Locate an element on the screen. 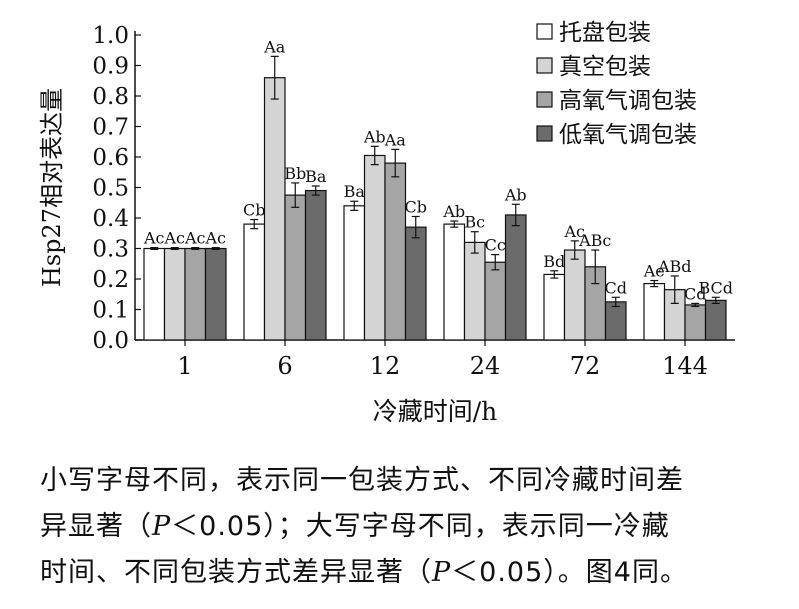 The image size is (799, 609). data-label: Ae is located at coordinates (654, 271).